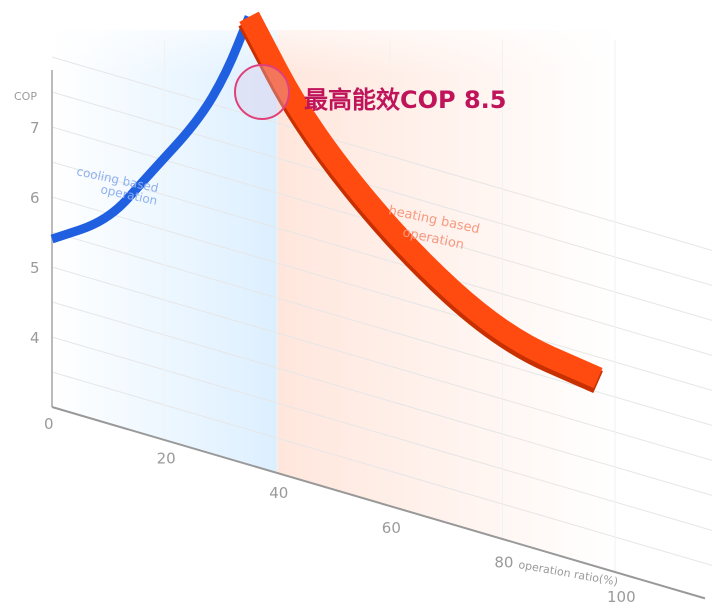 The image size is (712, 610). I want to click on x-tick-label: 0, so click(49, 424).